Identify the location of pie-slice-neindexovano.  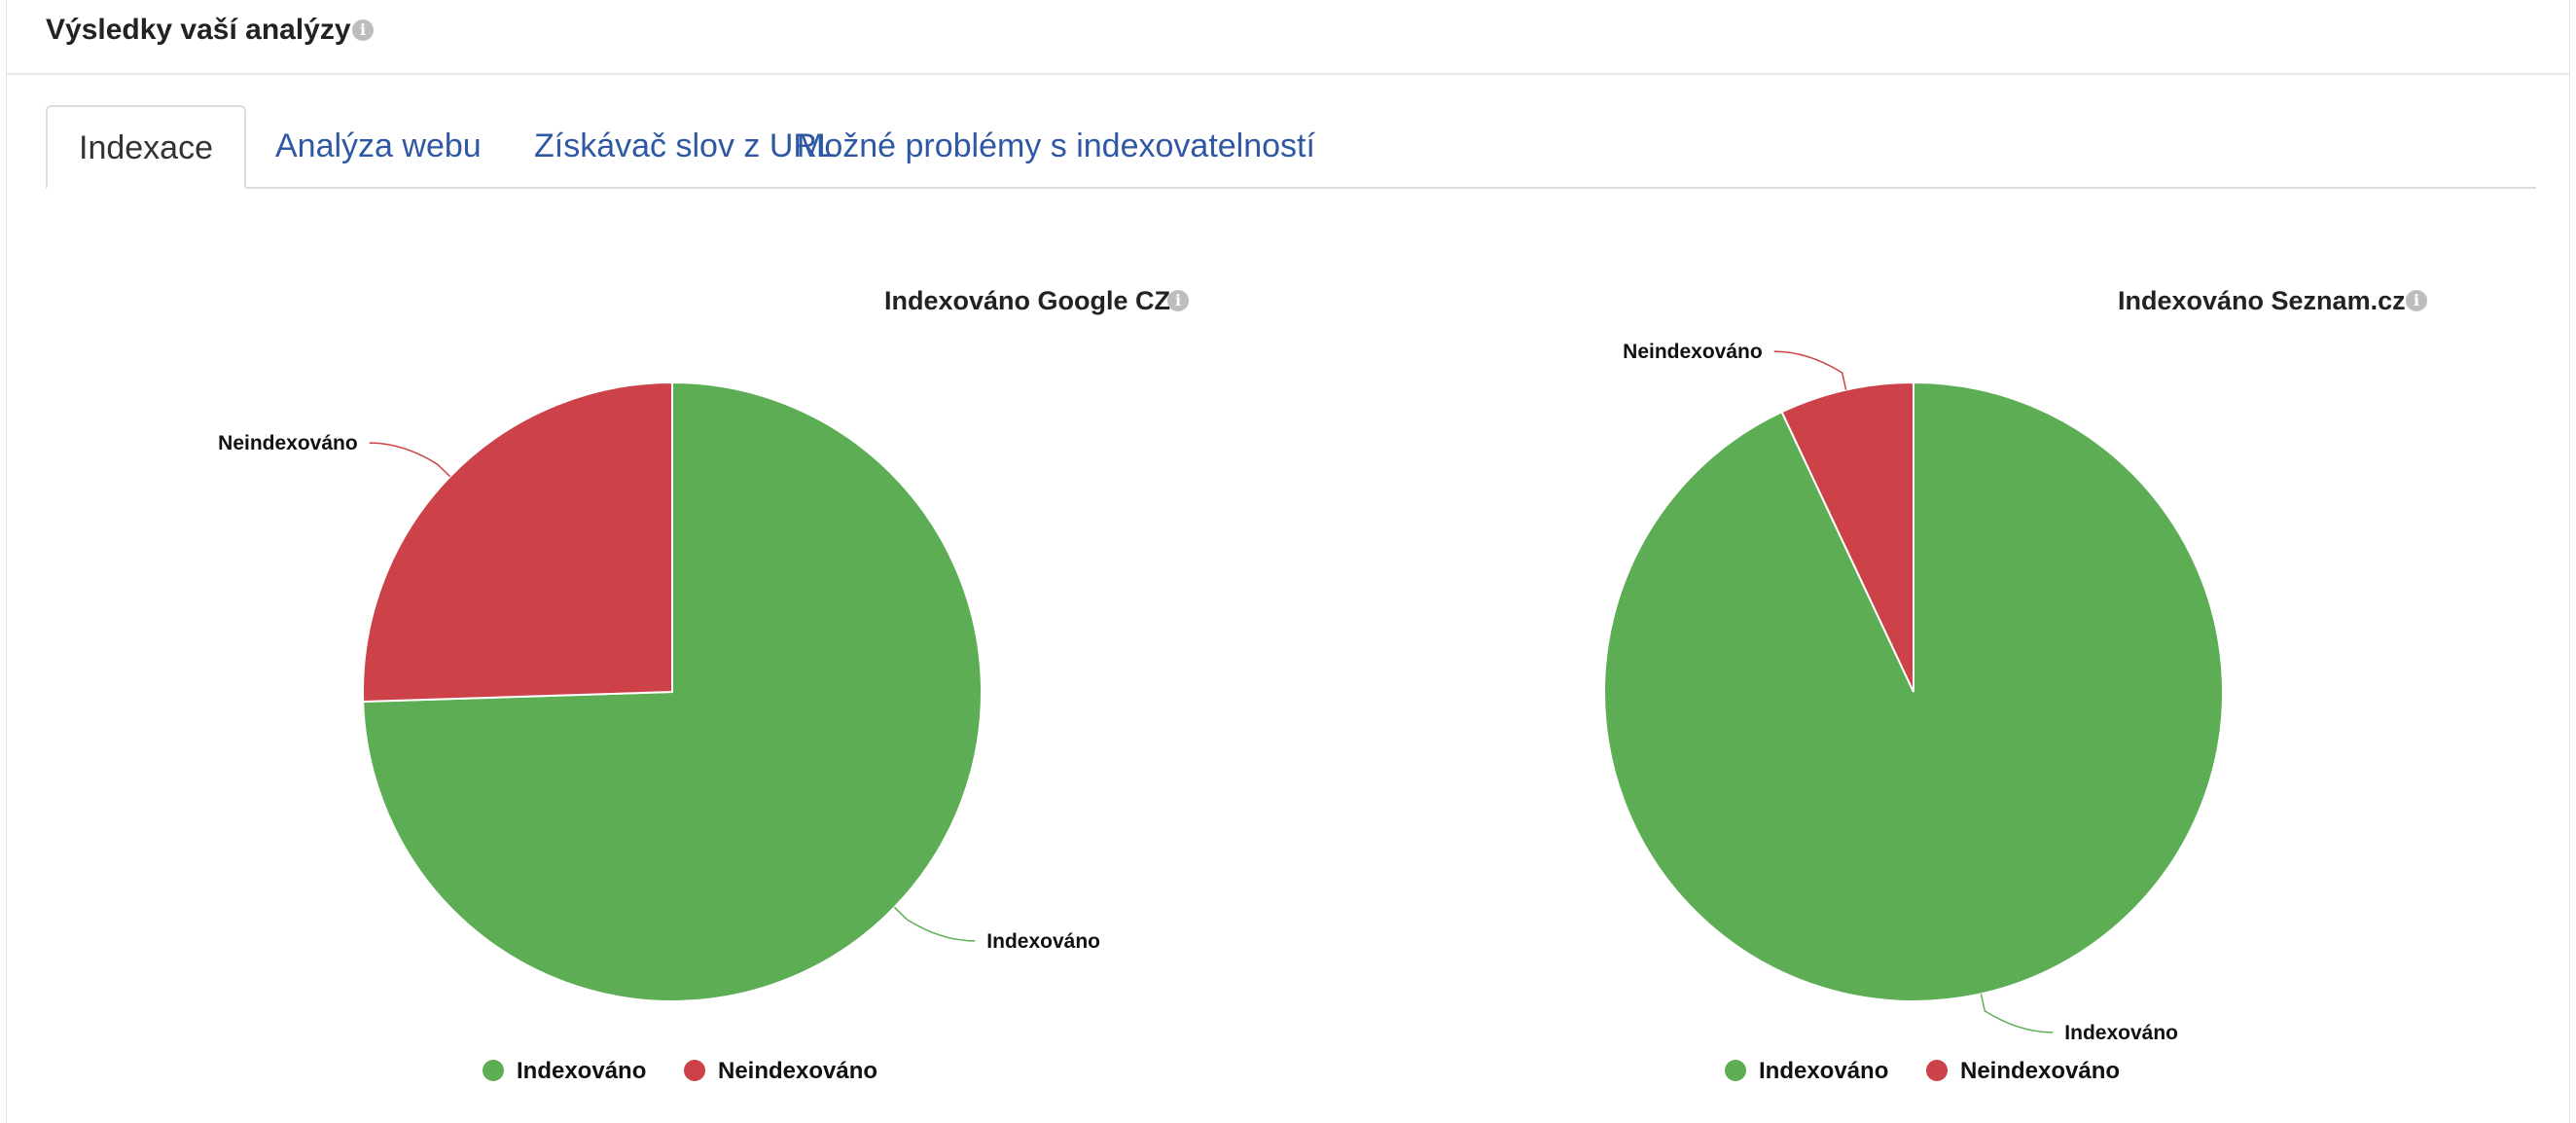
(517, 542).